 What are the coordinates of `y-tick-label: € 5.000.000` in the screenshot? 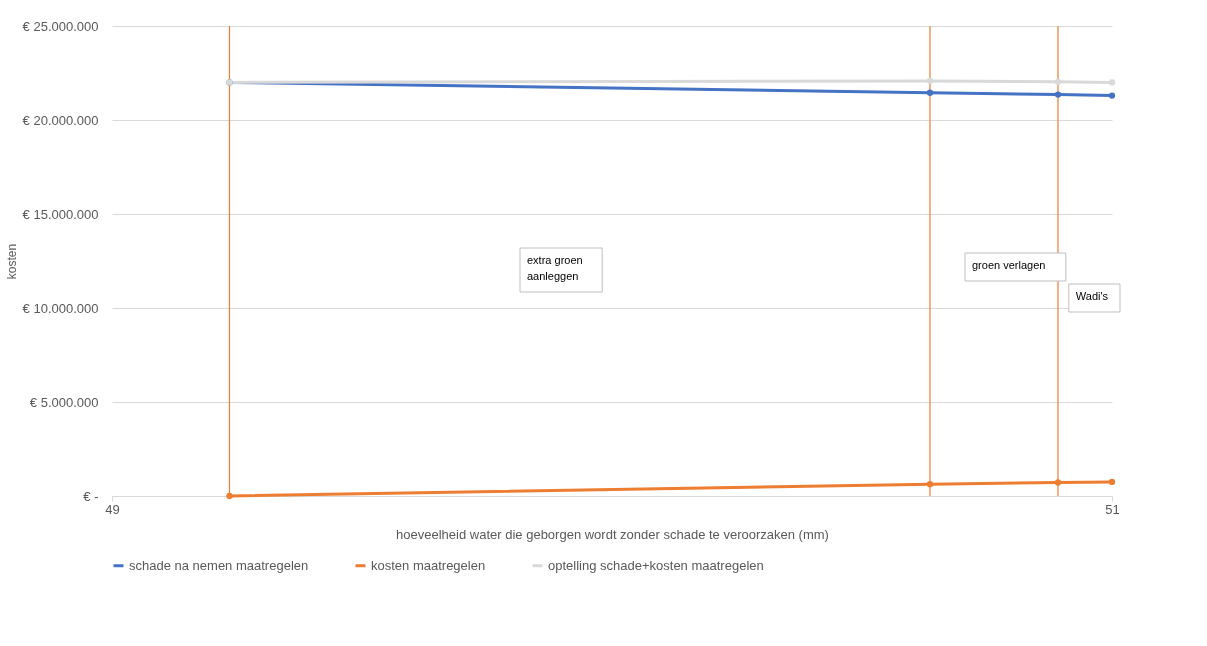 It's located at (64, 402).